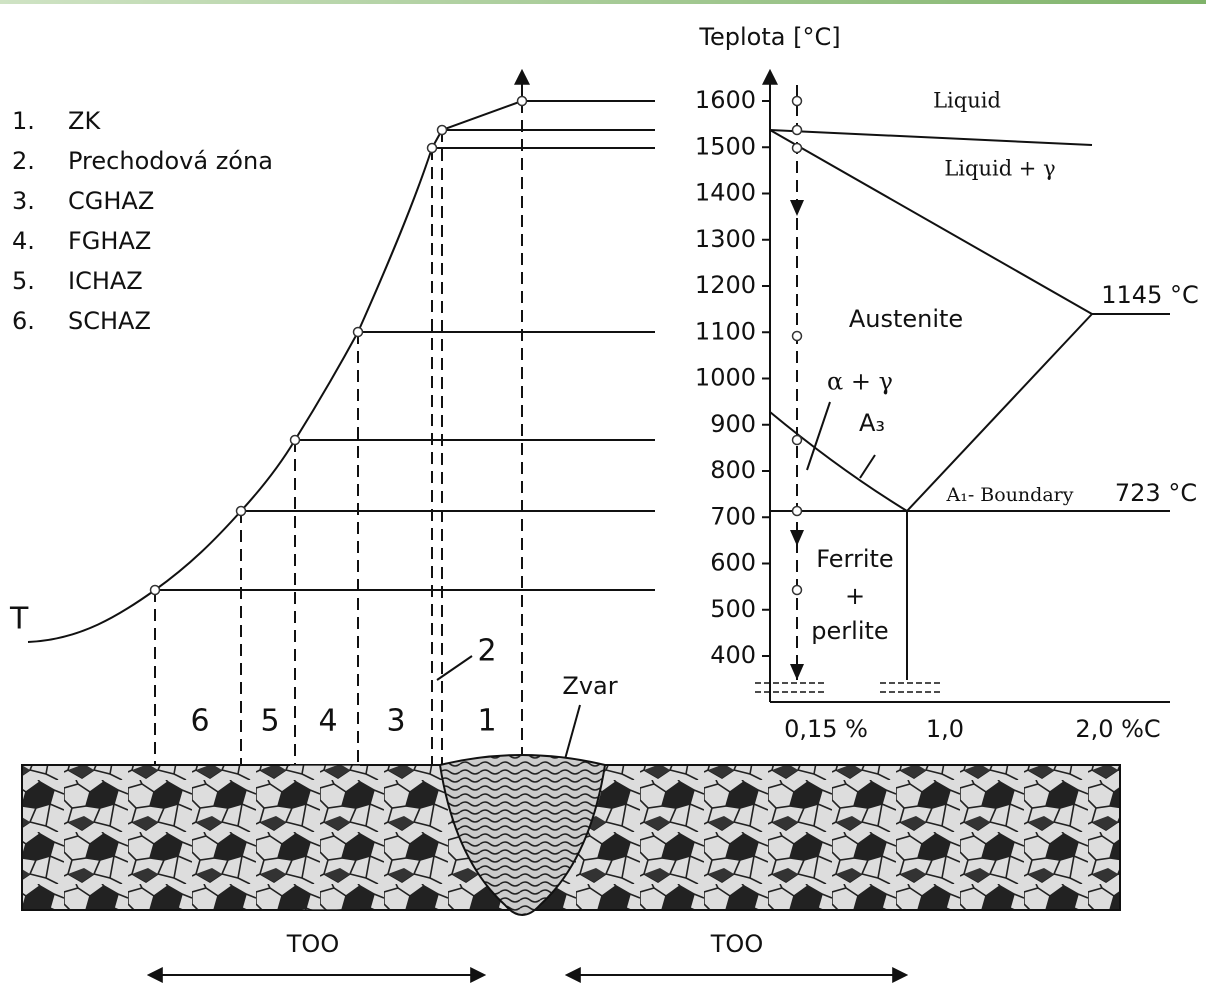 The image size is (1206, 989). What do you see at coordinates (199, 721) in the screenshot?
I see `zone-number: 6` at bounding box center [199, 721].